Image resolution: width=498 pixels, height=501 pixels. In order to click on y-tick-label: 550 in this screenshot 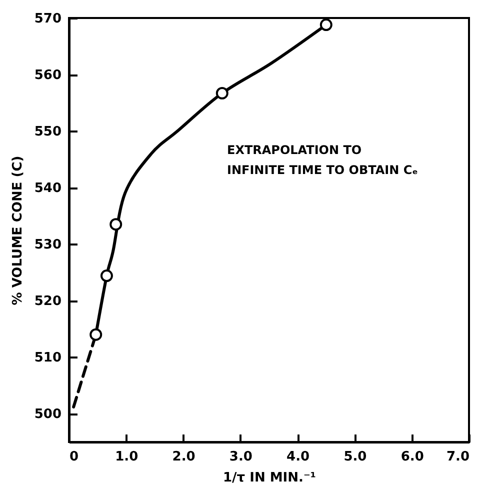, I will do `click(48, 132)`.